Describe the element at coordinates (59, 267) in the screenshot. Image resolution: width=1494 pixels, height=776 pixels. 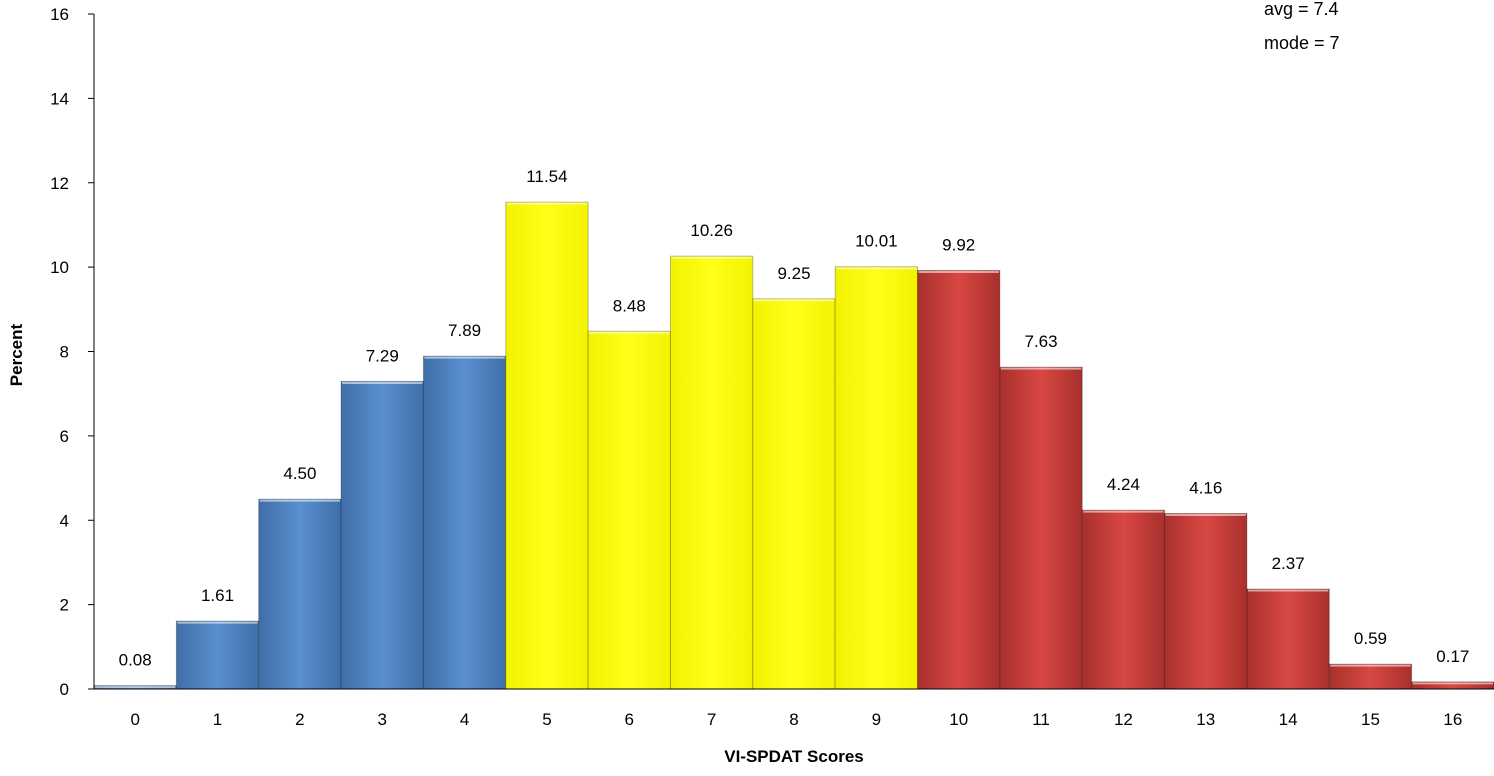
I see `y-tick-label: 10` at that location.